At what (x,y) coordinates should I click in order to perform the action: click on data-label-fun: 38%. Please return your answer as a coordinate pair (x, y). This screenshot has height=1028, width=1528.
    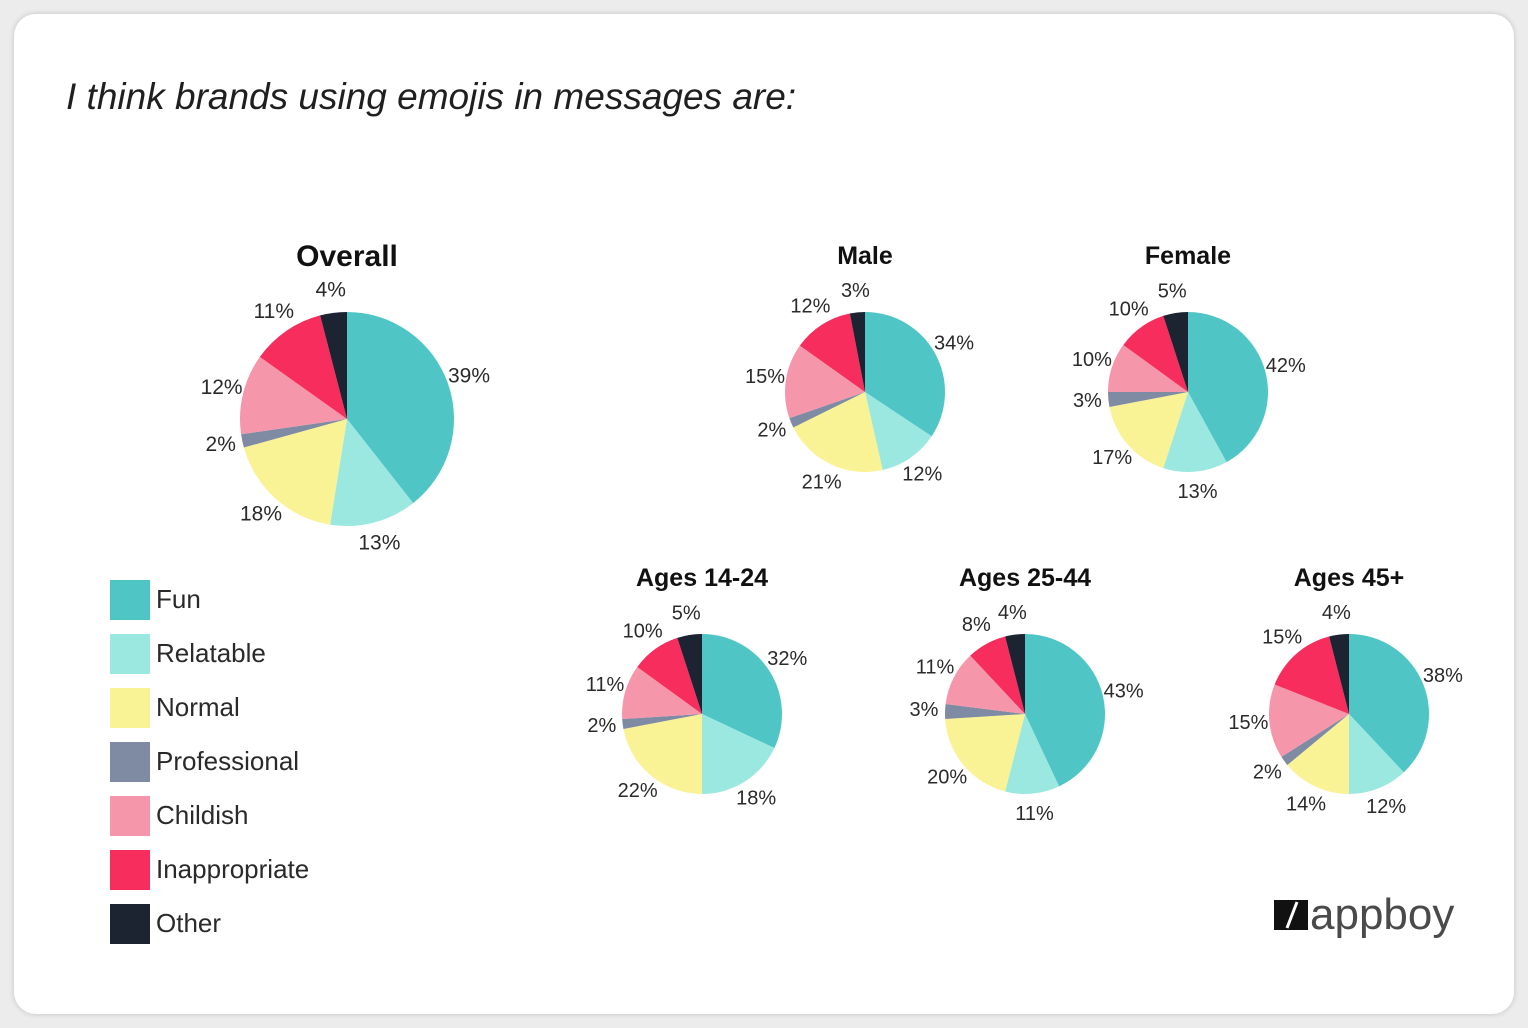
    Looking at the image, I should click on (1443, 676).